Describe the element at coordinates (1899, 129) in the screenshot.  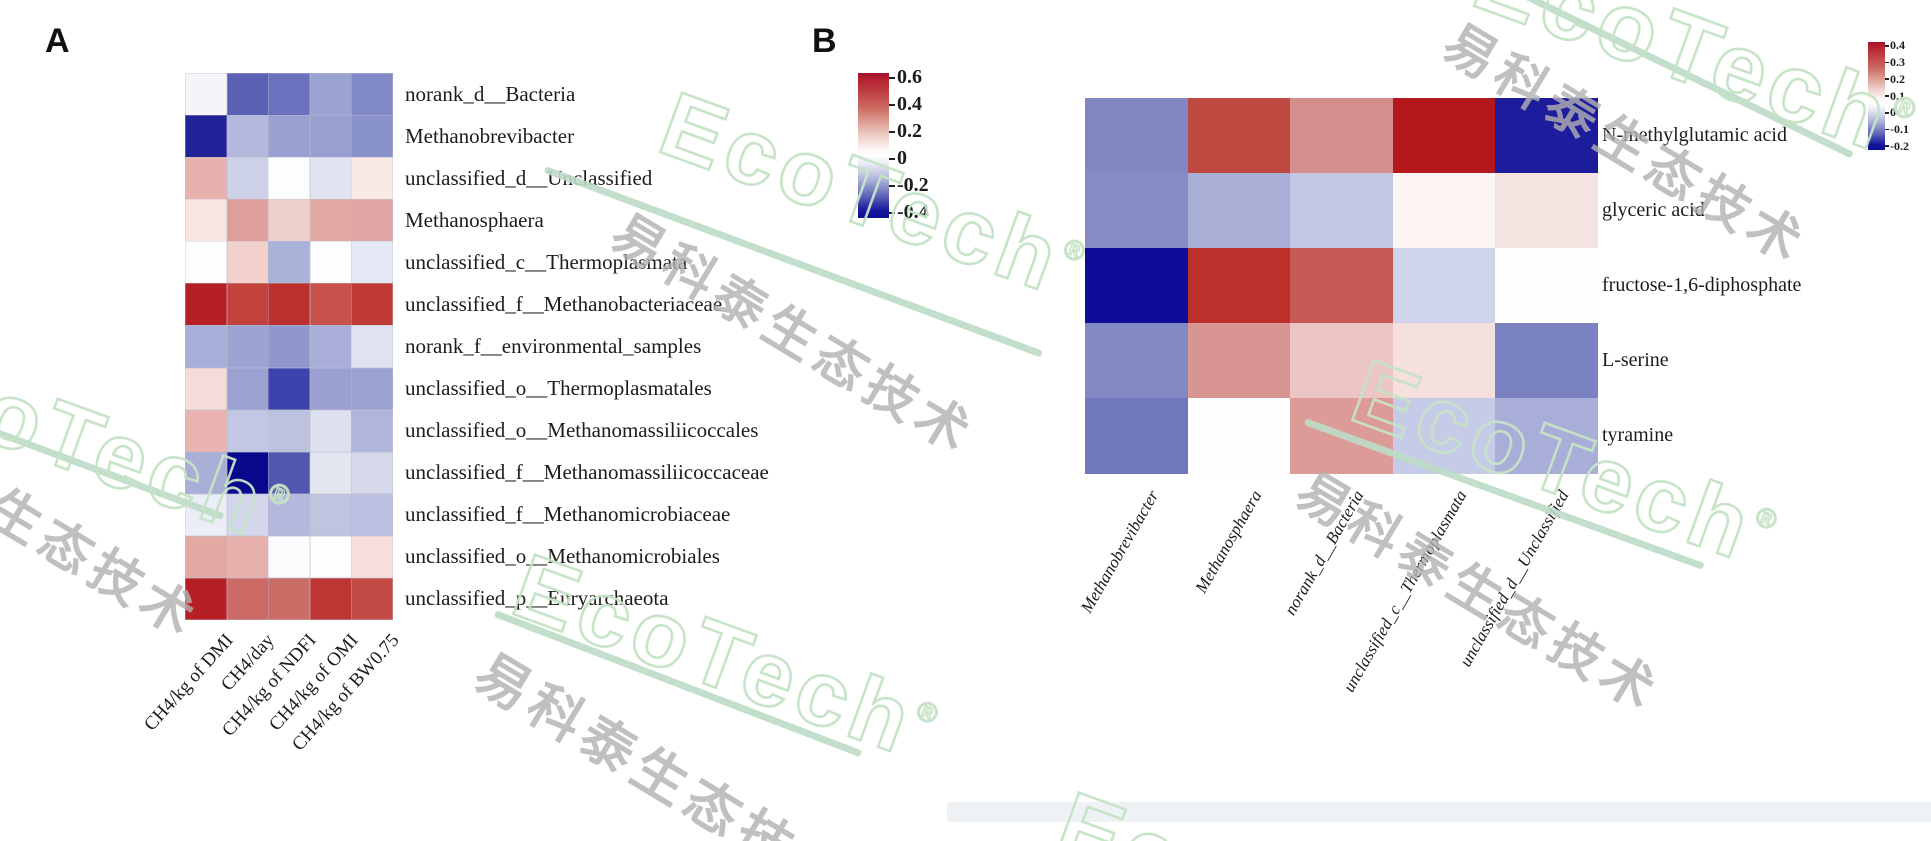
I see `colorbar-tick-label: -0.1` at that location.